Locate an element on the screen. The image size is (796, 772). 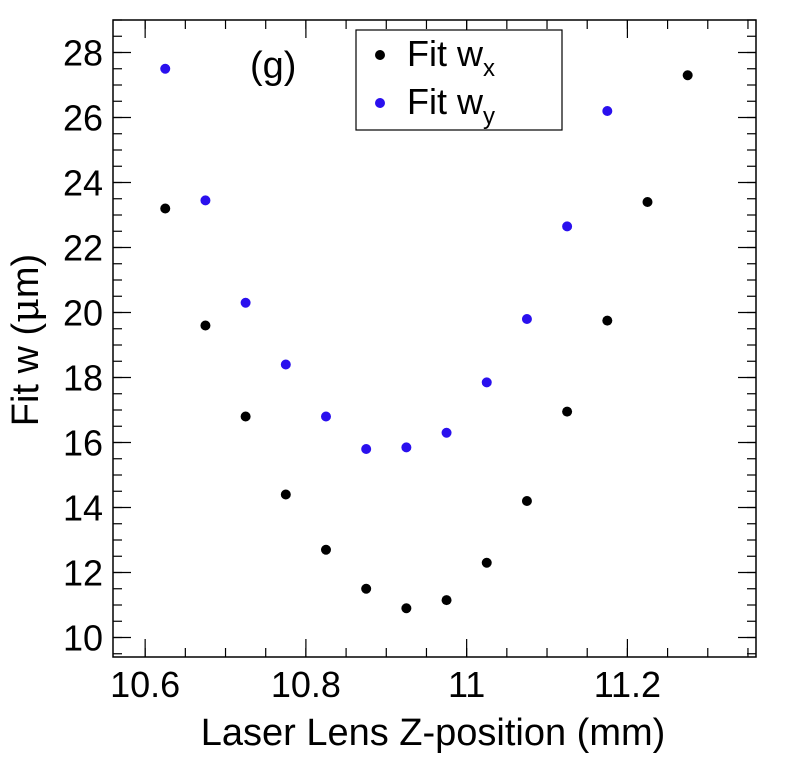
y-tick-label: 14 is located at coordinates (83, 508).